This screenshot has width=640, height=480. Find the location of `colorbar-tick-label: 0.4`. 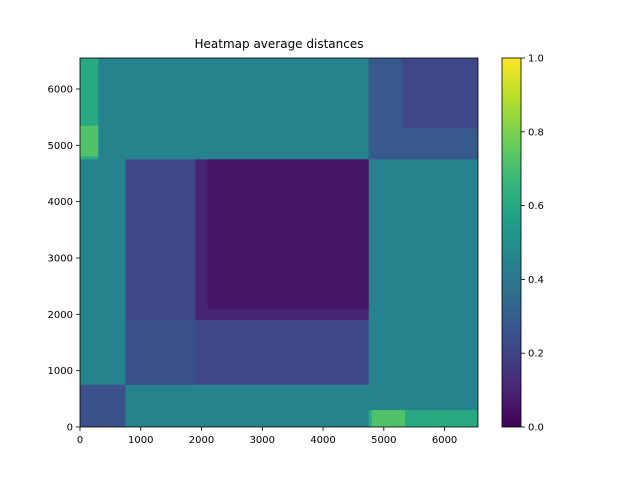

colorbar-tick-label: 0.4 is located at coordinates (536, 280).